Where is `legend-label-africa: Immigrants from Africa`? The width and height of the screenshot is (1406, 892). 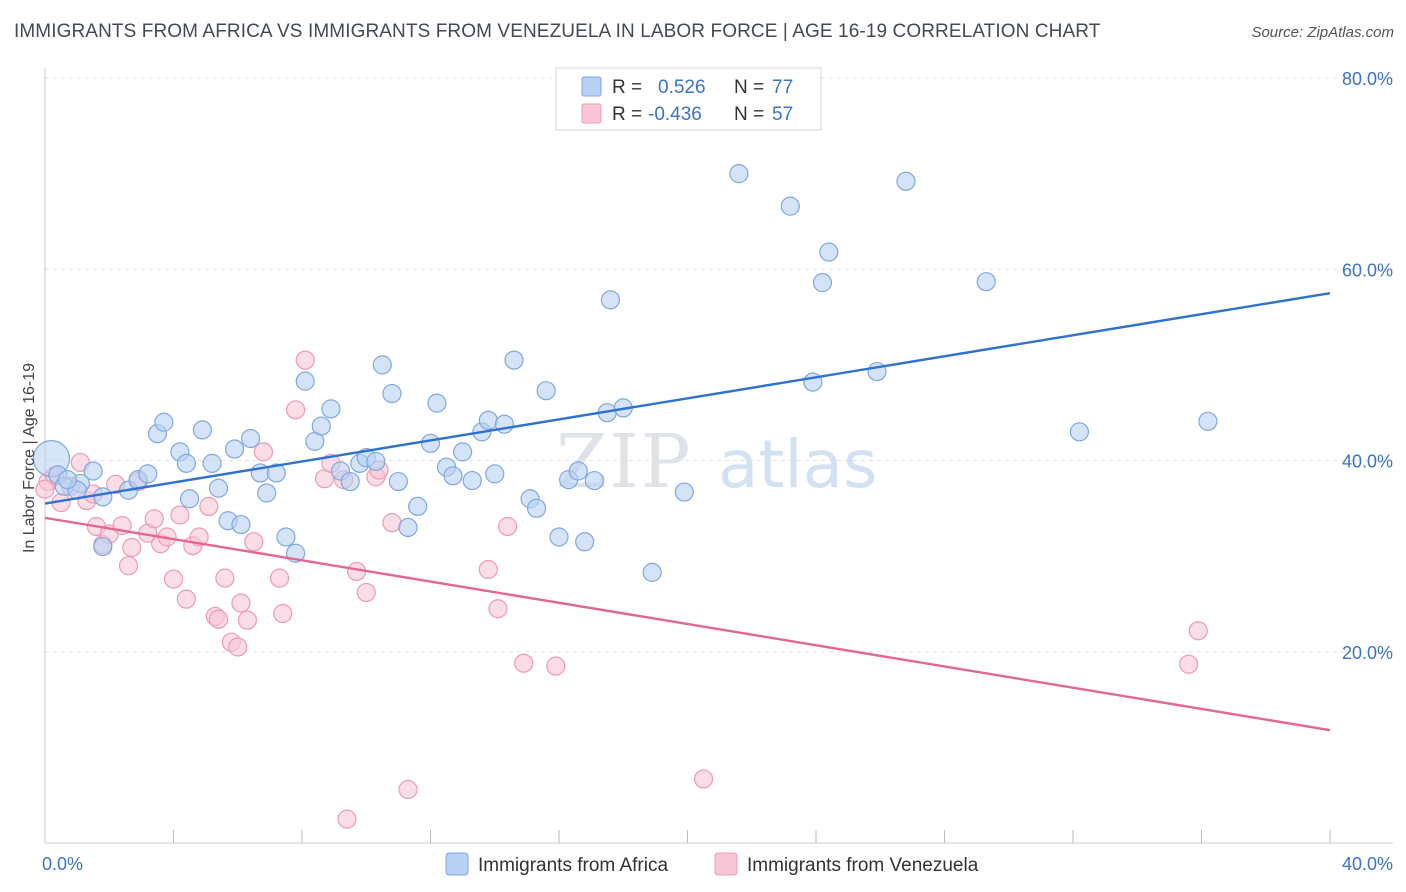
legend-label-africa: Immigrants from Africa is located at coordinates (573, 865).